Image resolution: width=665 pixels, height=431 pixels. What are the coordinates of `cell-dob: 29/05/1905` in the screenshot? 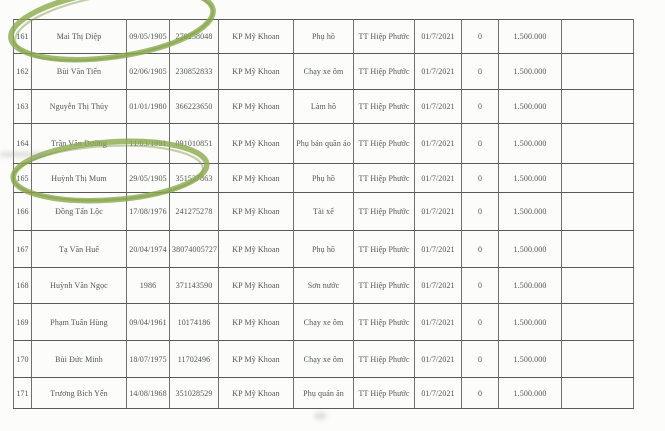 It's located at (148, 178).